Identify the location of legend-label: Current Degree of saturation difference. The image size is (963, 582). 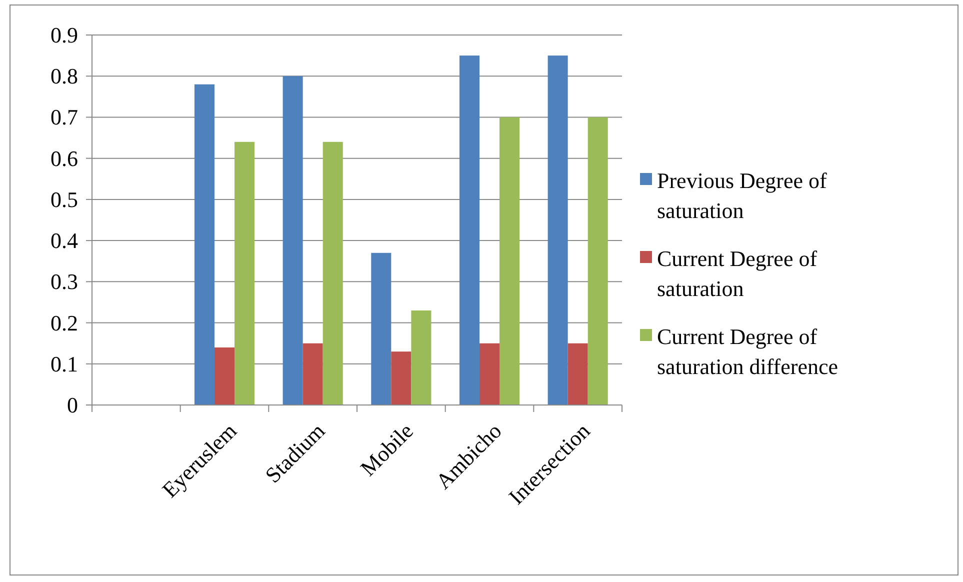
(747, 351).